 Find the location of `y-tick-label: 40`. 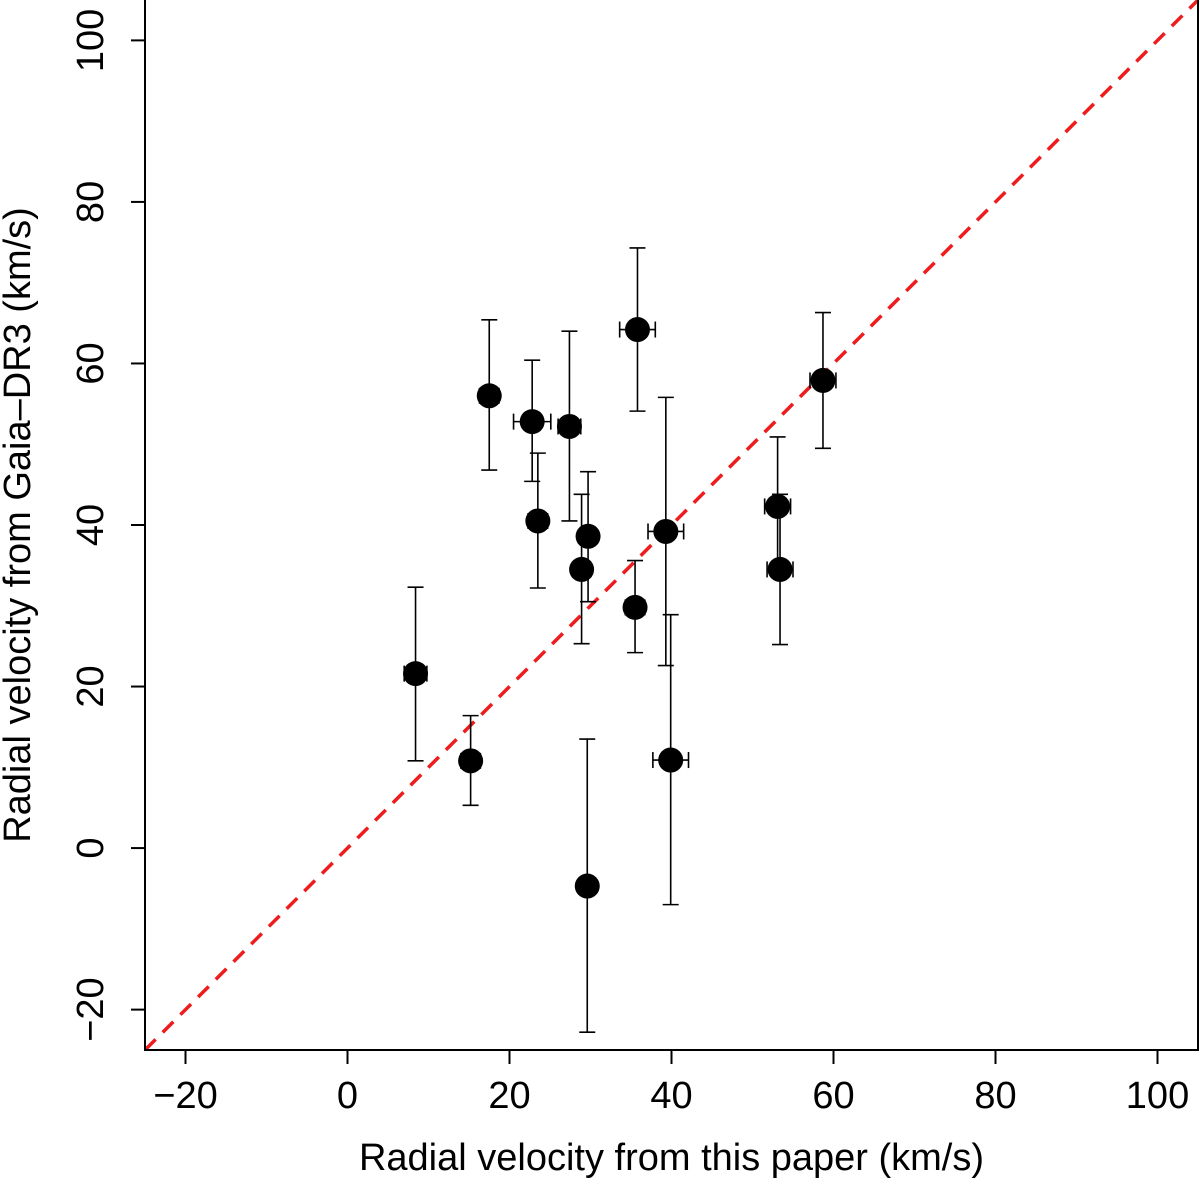

y-tick-label: 40 is located at coordinates (91, 525).